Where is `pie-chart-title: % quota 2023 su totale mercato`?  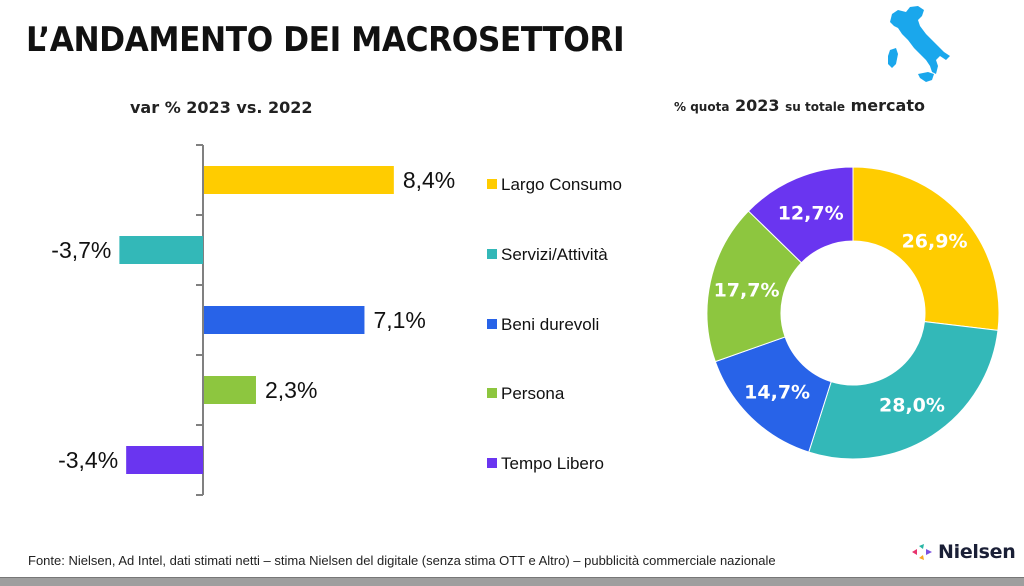
pie-chart-title: % quota 2023 su totale mercato is located at coordinates (799, 105).